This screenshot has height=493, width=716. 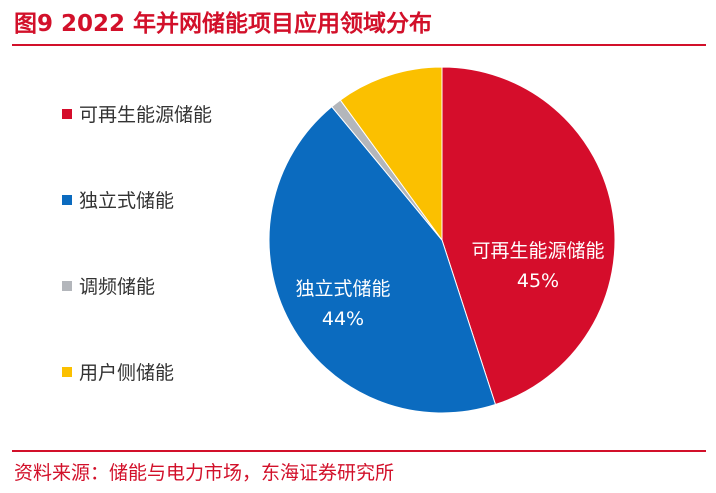 I want to click on legend-item-user-side: 用户侧储能, so click(x=118, y=371).